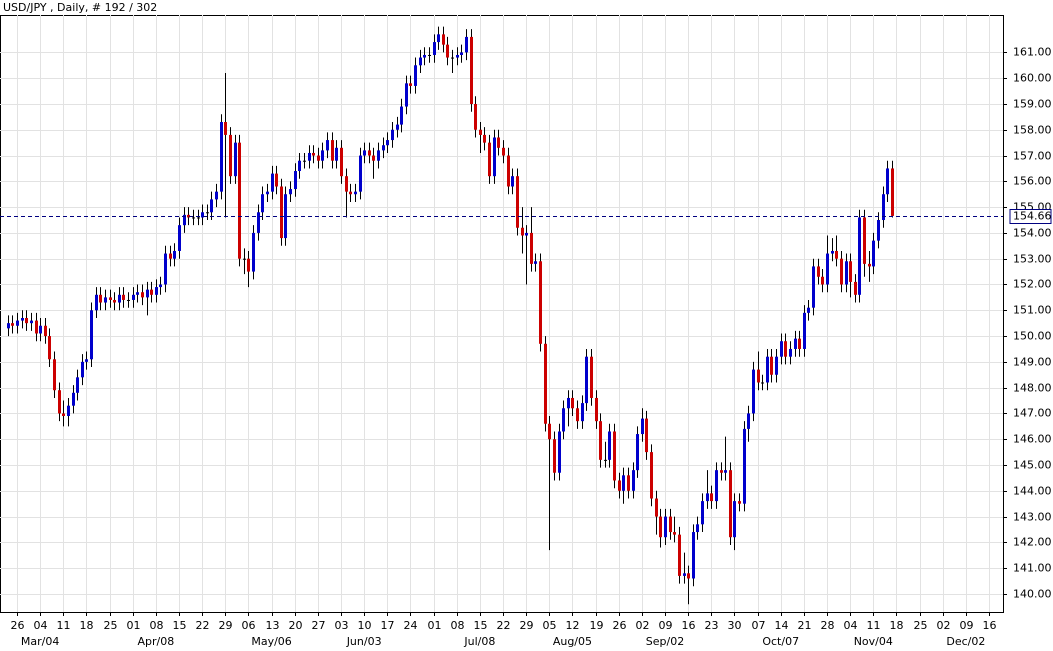  Describe the element at coordinates (180, 625) in the screenshot. I see `x-tick-label: 15` at that location.